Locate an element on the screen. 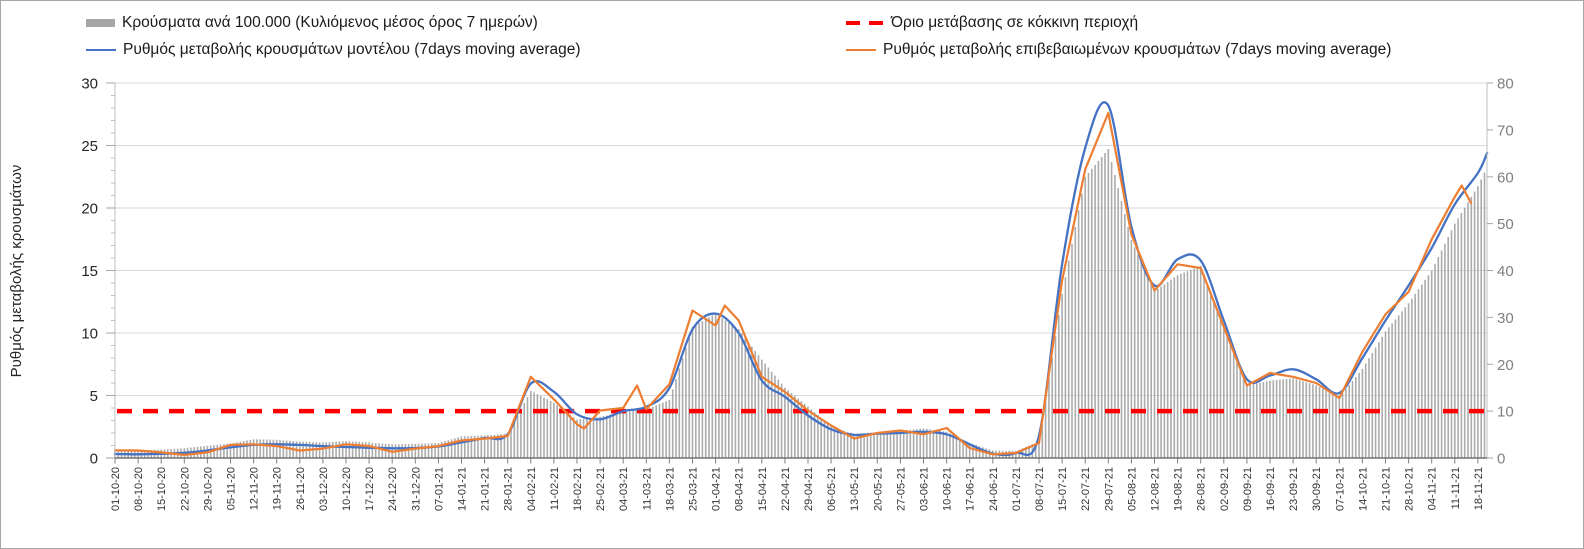 Image resolution: width=1584 pixels, height=549 pixels. svg-text: 27-05-21 is located at coordinates (901, 489).